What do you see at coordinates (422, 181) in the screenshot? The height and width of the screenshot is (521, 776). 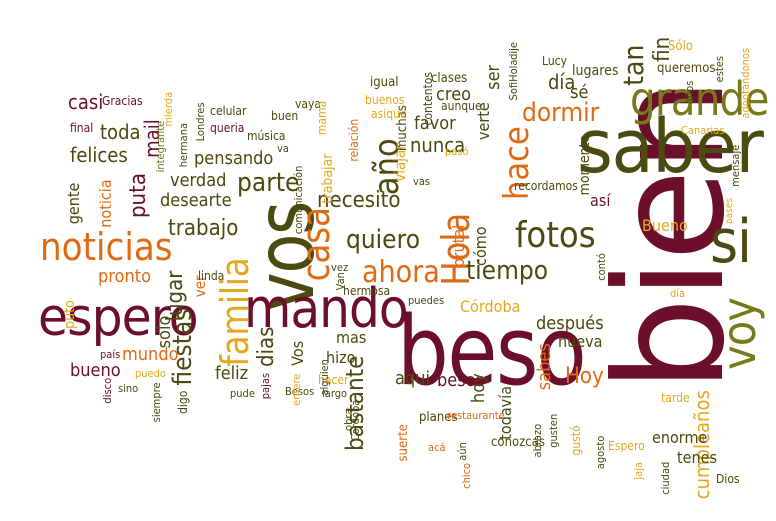 I see `word-vas-146: vas` at bounding box center [422, 181].